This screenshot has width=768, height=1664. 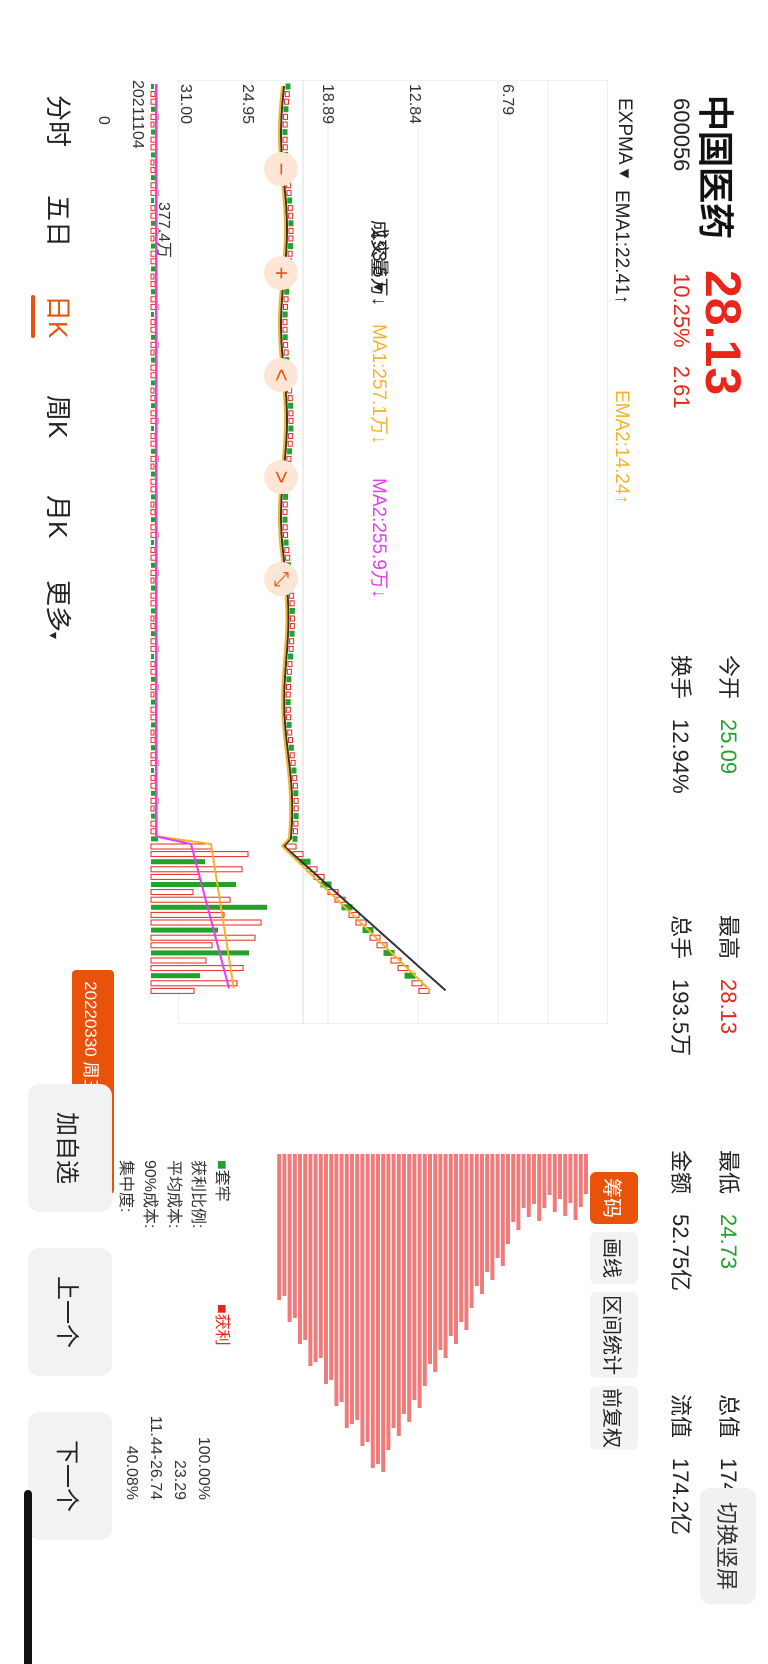 I want to click on current-price: 28.13, so click(x=723, y=333).